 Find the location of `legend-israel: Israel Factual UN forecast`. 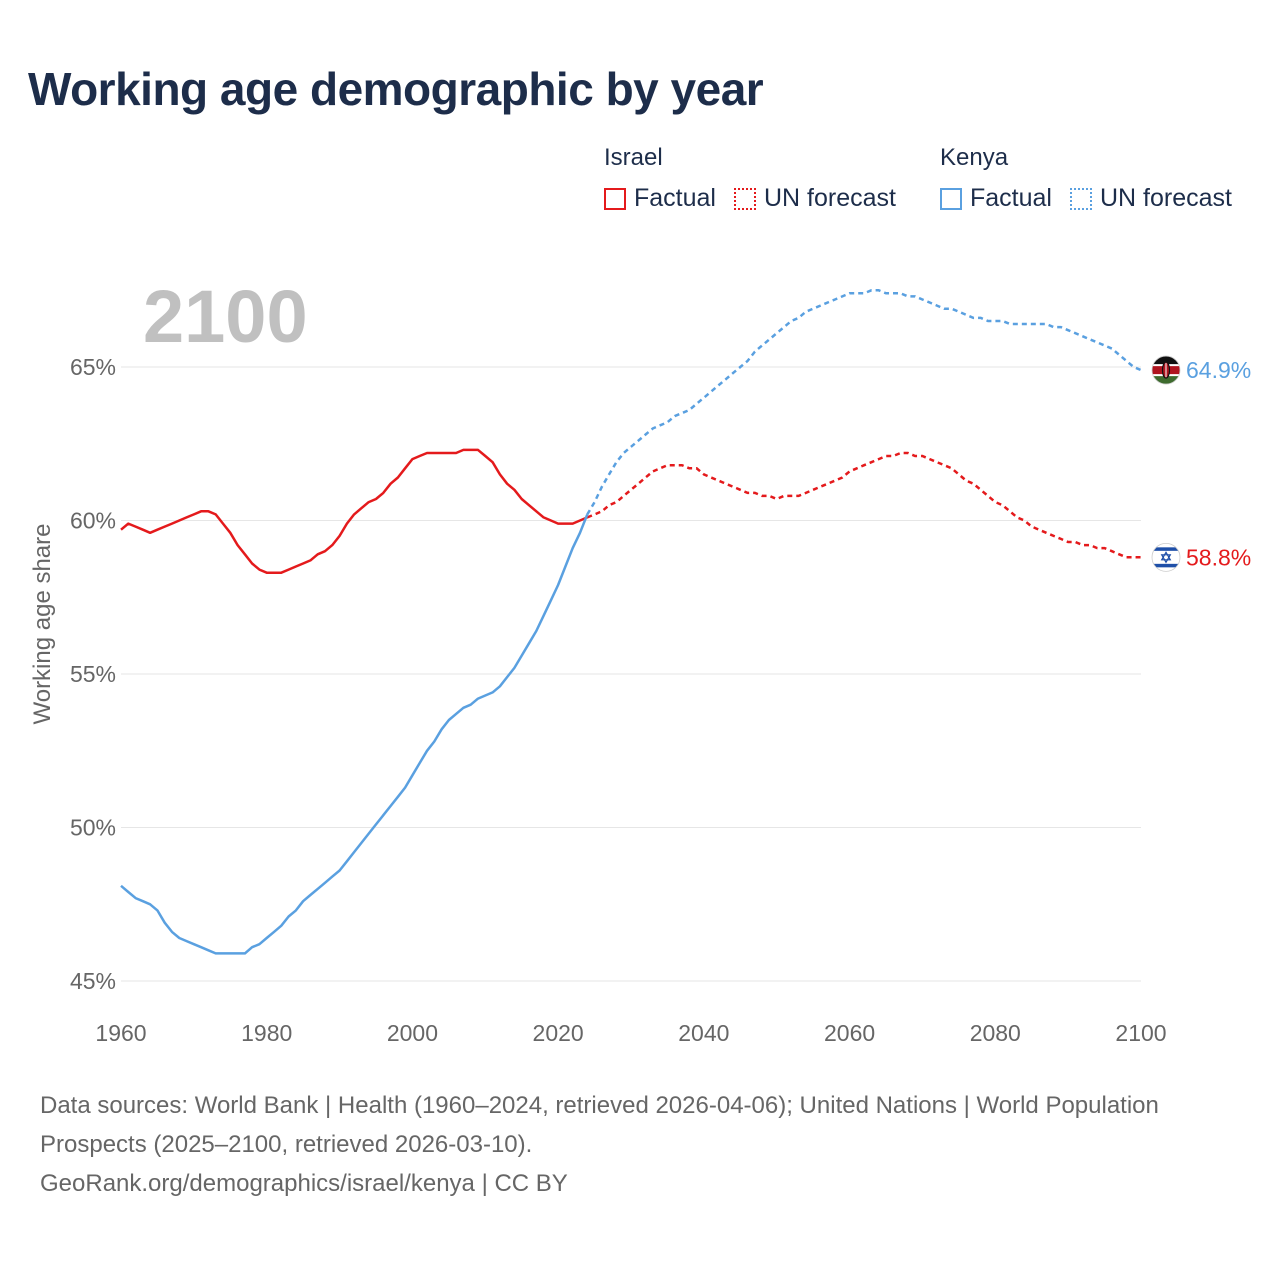

legend-israel: Israel Factual UN forecast is located at coordinates (750, 178).